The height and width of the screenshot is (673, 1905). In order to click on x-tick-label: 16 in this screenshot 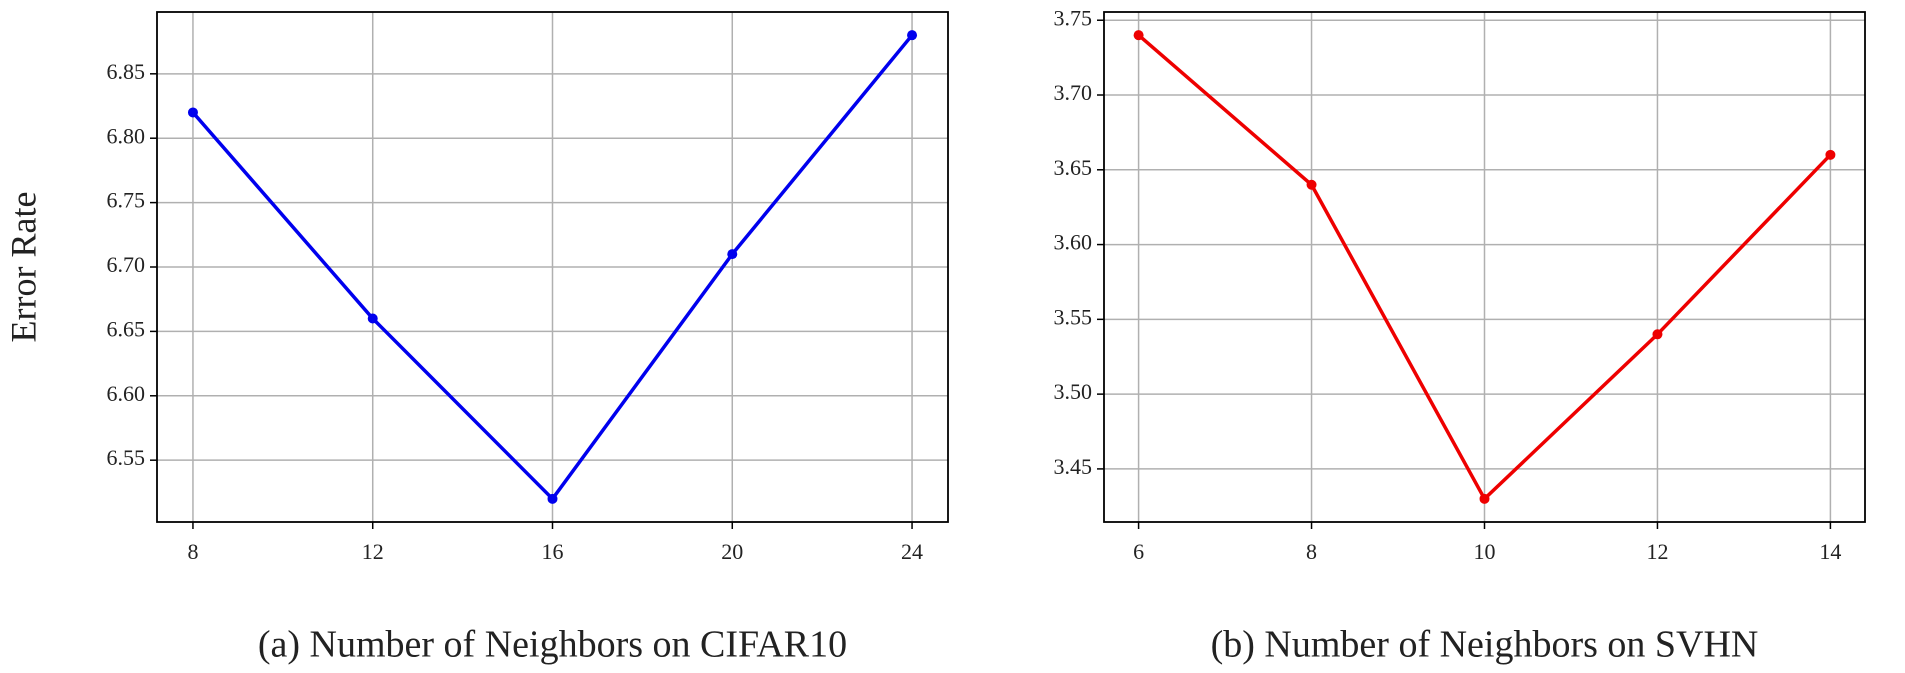, I will do `click(553, 551)`.